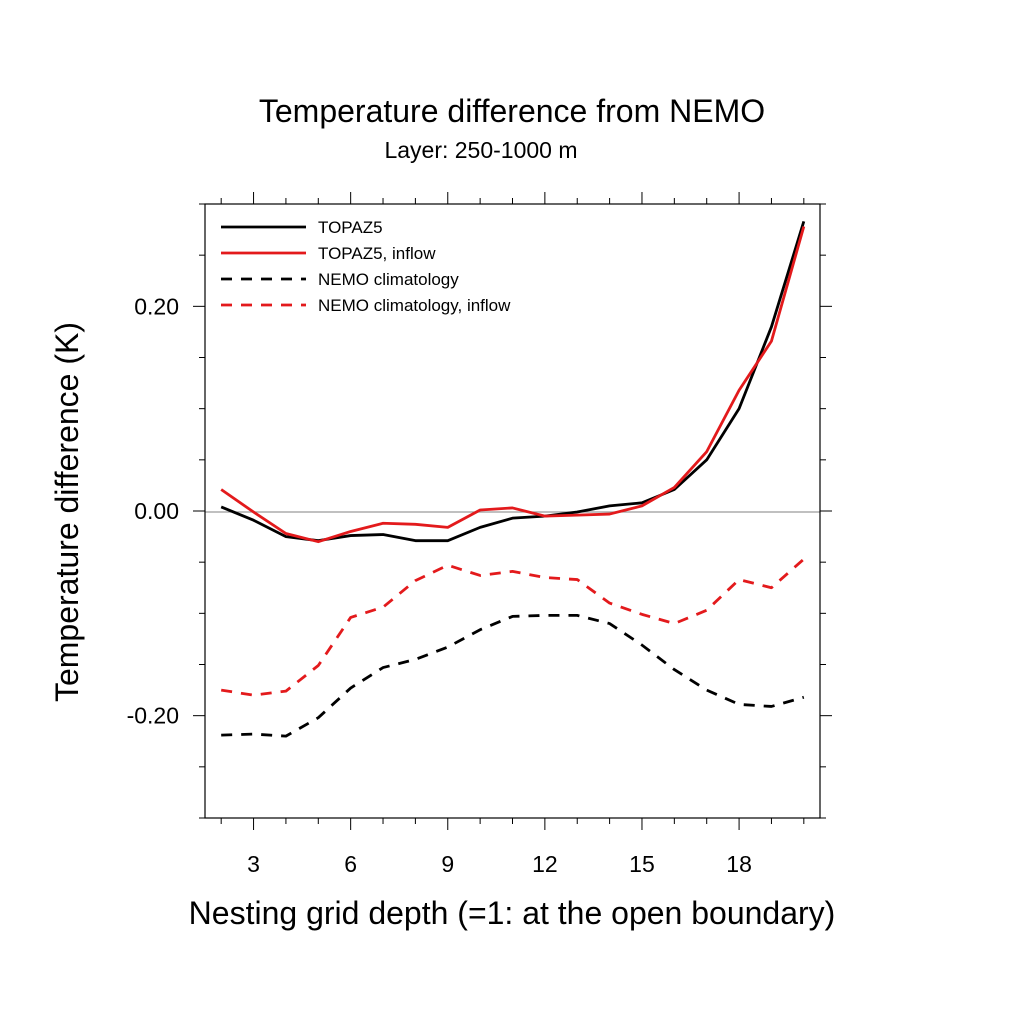 The image size is (1024, 1024). What do you see at coordinates (480, 150) in the screenshot?
I see `chart-subtitle: Layer: 250-1000 m` at bounding box center [480, 150].